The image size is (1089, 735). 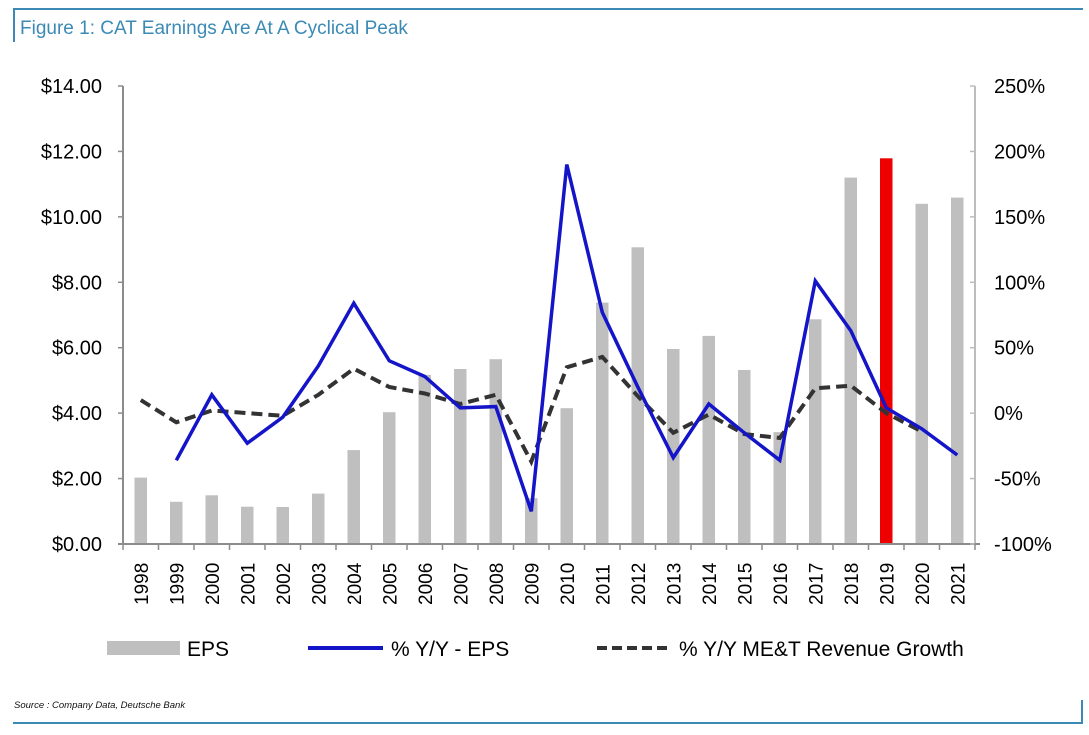 What do you see at coordinates (958, 584) in the screenshot?
I see `x-tick-label: 2021` at bounding box center [958, 584].